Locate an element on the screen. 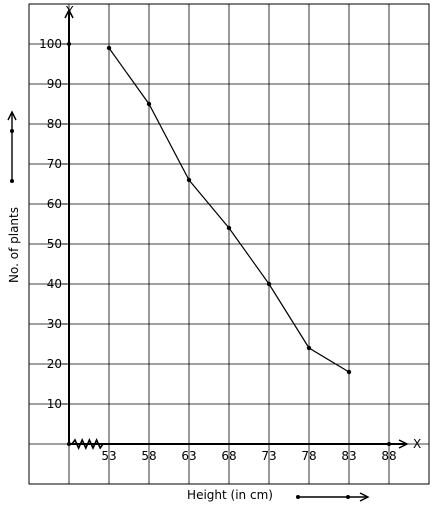 This screenshot has width=434, height=510. x-tick-label: 78 is located at coordinates (308, 456).